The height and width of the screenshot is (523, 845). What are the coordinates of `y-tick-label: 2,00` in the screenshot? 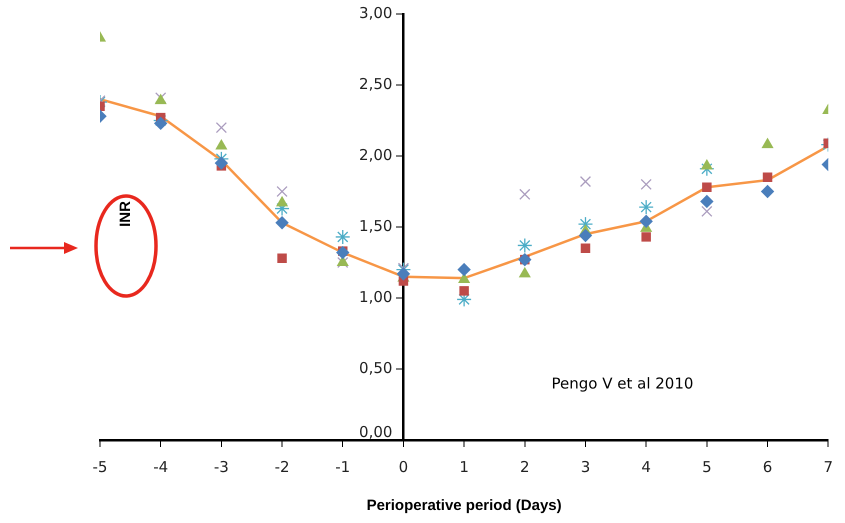 It's located at (375, 155).